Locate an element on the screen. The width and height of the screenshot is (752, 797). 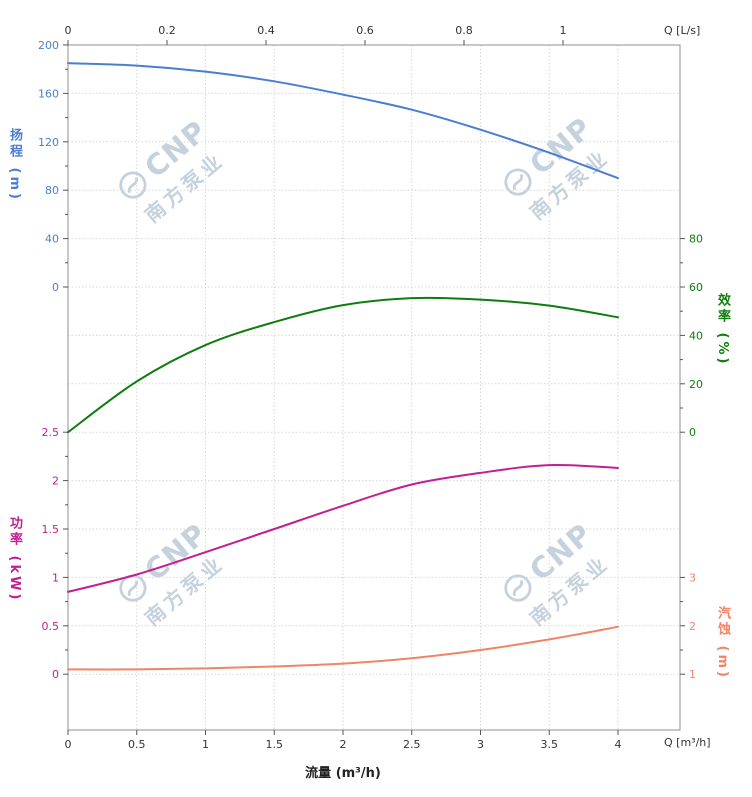
efficiency-curve is located at coordinates (343, 365).